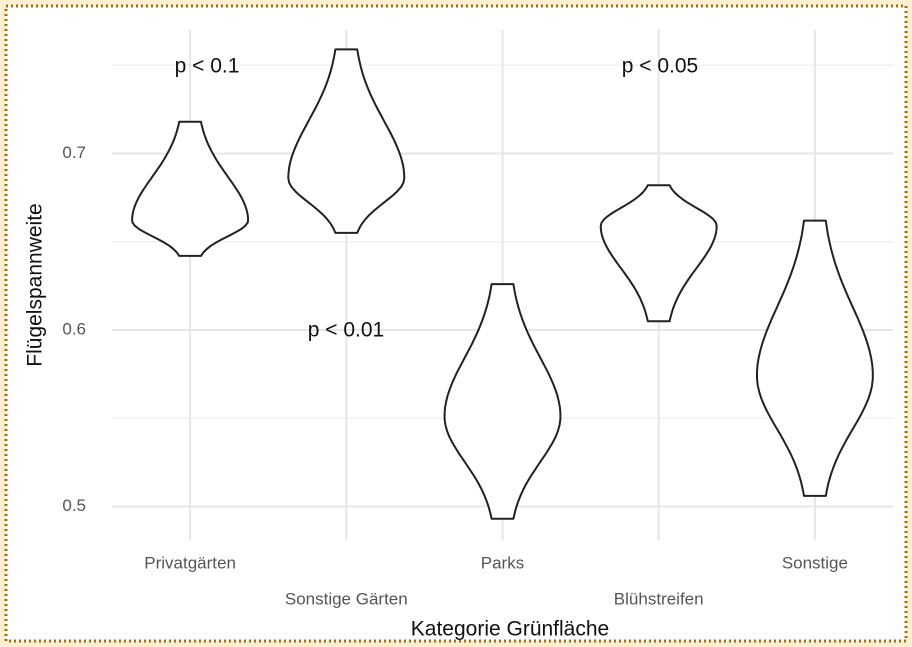 This screenshot has width=912, height=647. What do you see at coordinates (190, 562) in the screenshot?
I see `x-tick-label: Privatgärten` at bounding box center [190, 562].